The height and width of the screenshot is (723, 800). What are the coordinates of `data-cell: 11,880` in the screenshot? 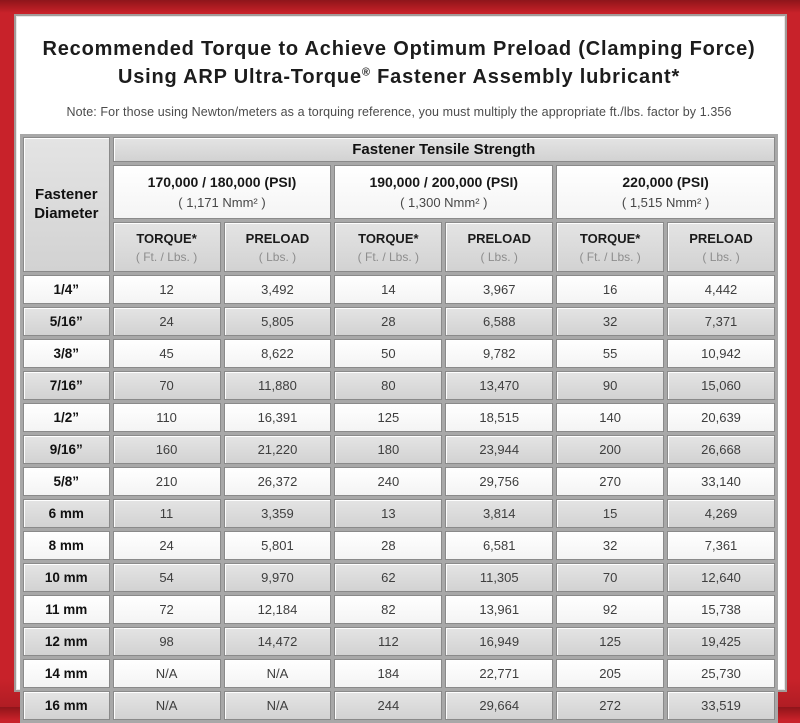 It's located at (277, 386).